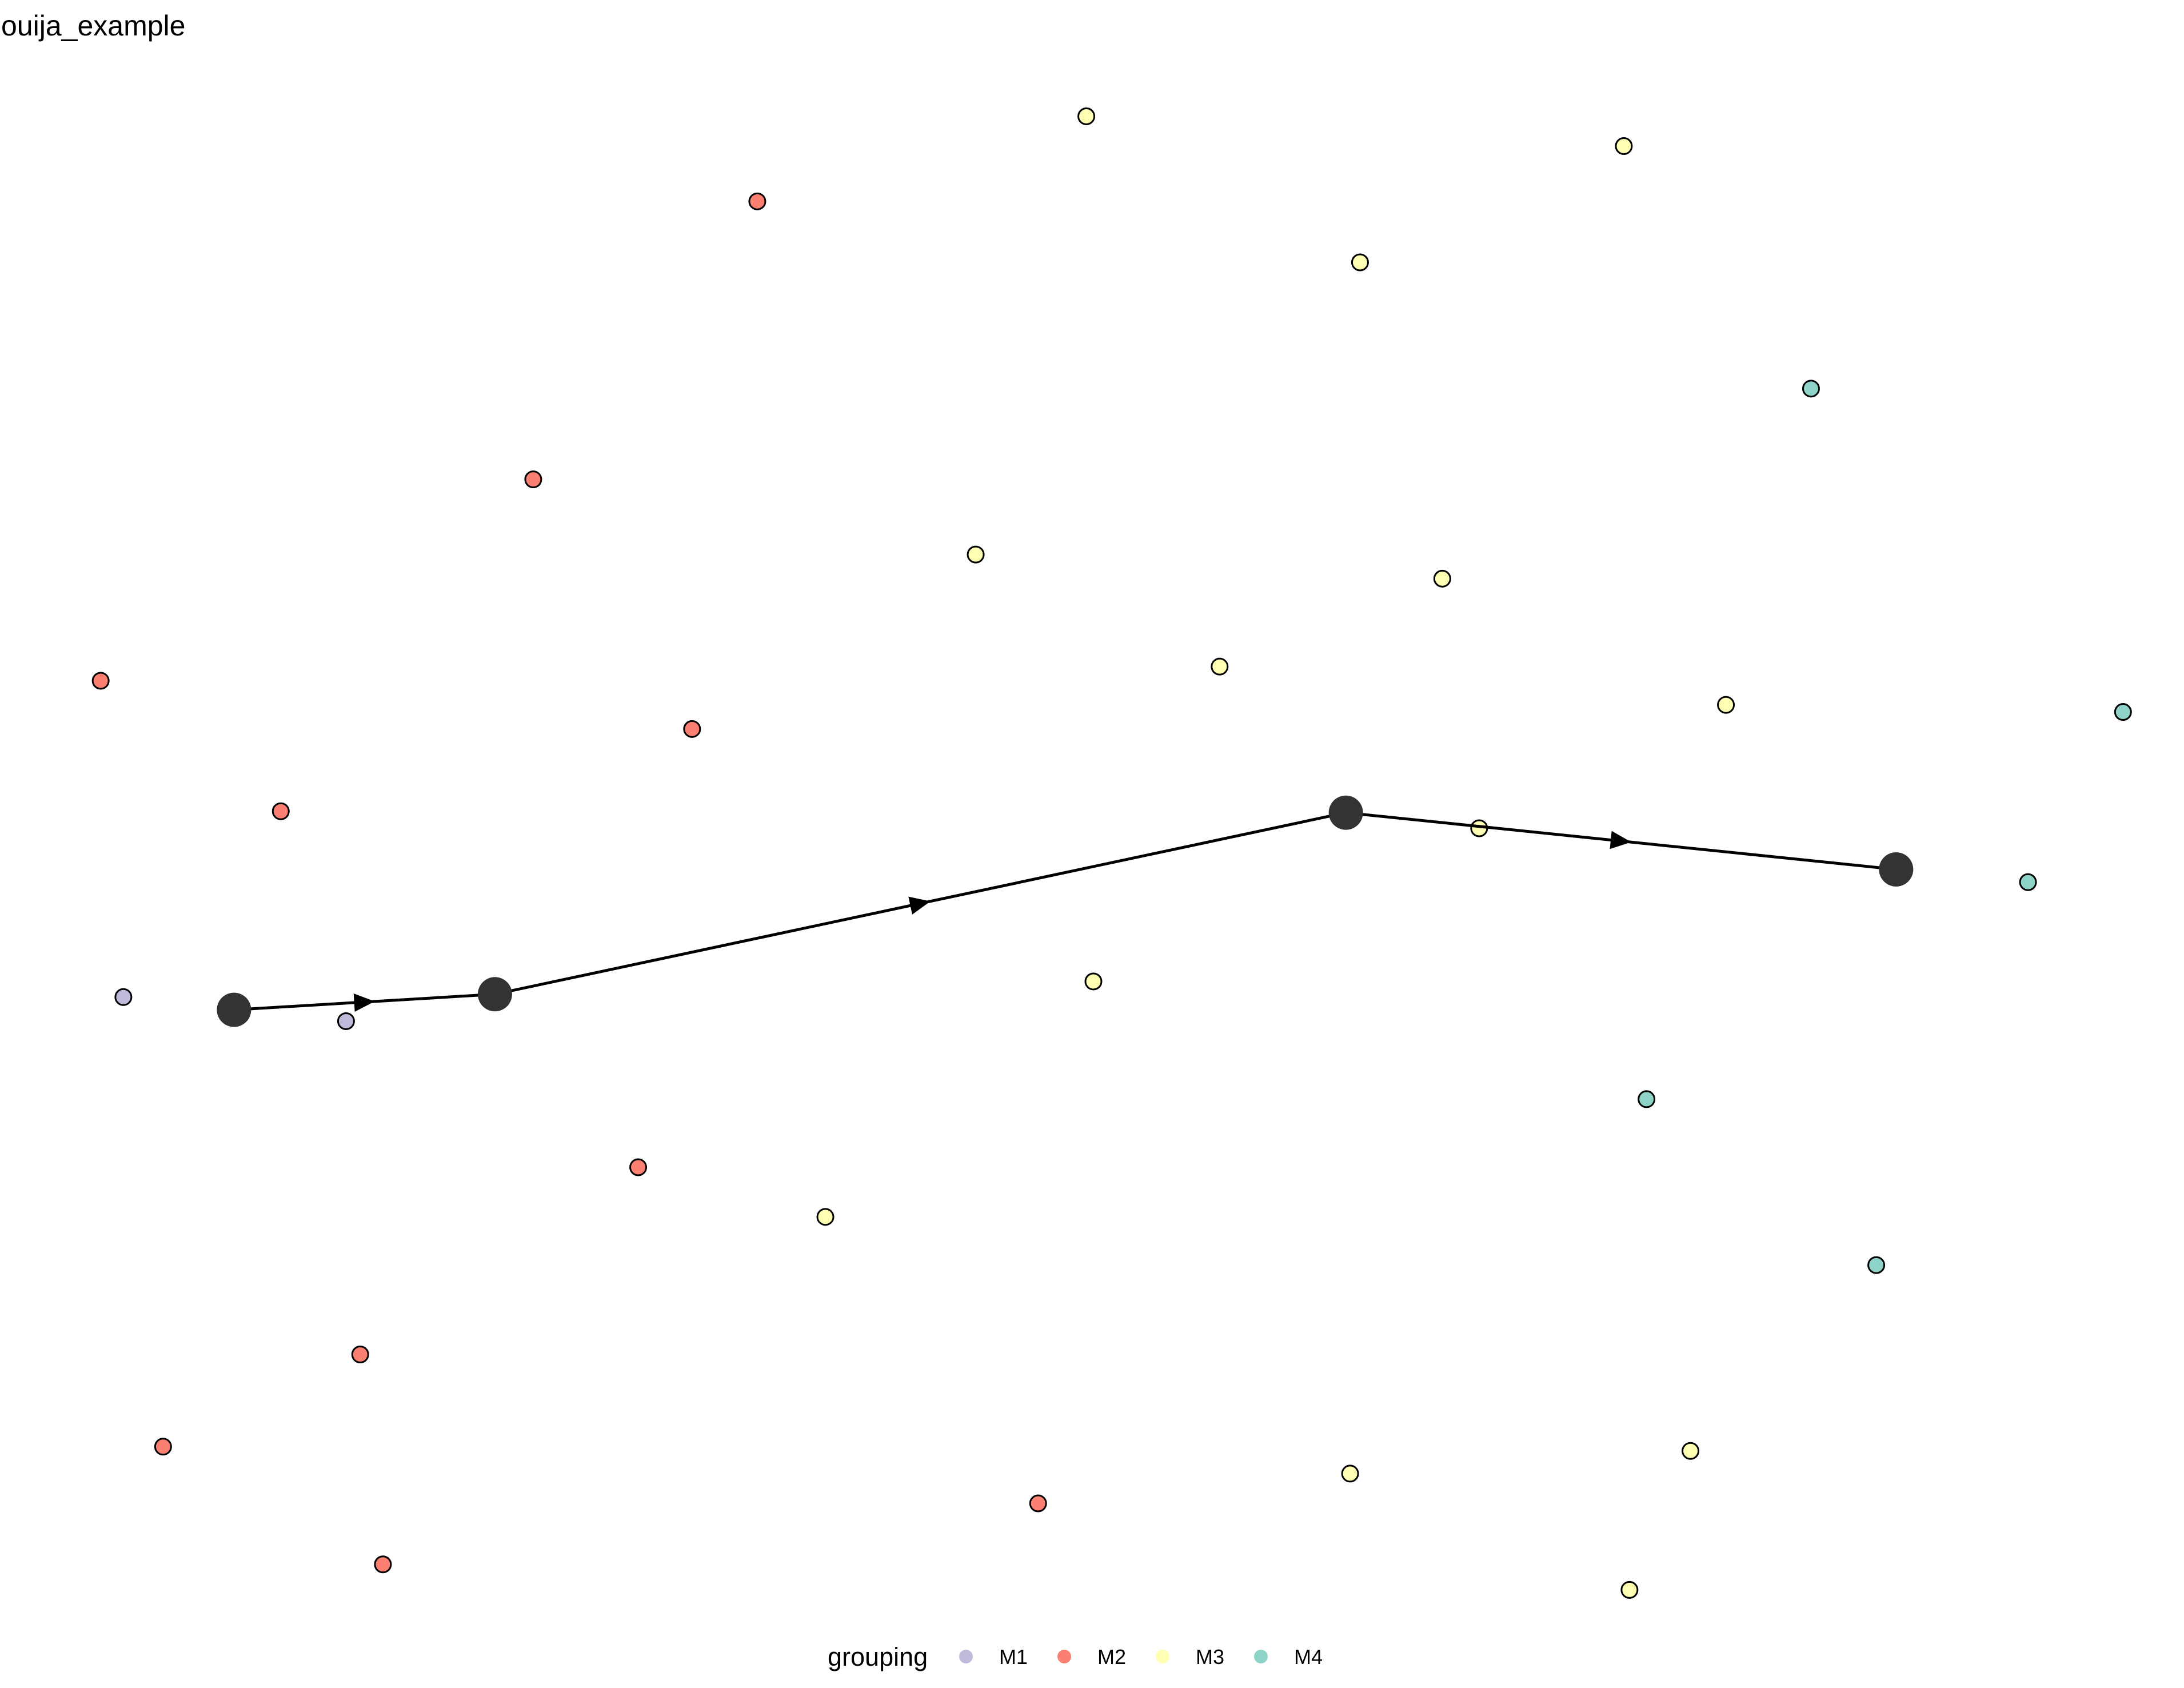 The image size is (2184, 1688). What do you see at coordinates (966, 1656) in the screenshot?
I see `legend-key-m1` at bounding box center [966, 1656].